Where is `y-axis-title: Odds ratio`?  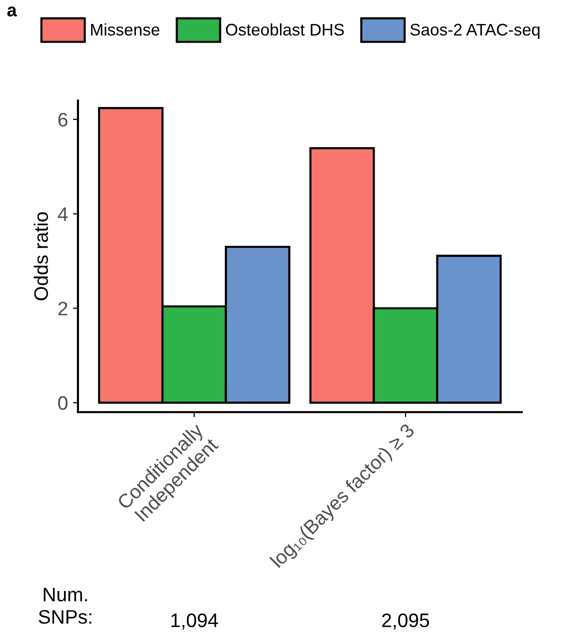
y-axis-title: Odds ratio is located at coordinates (41, 256).